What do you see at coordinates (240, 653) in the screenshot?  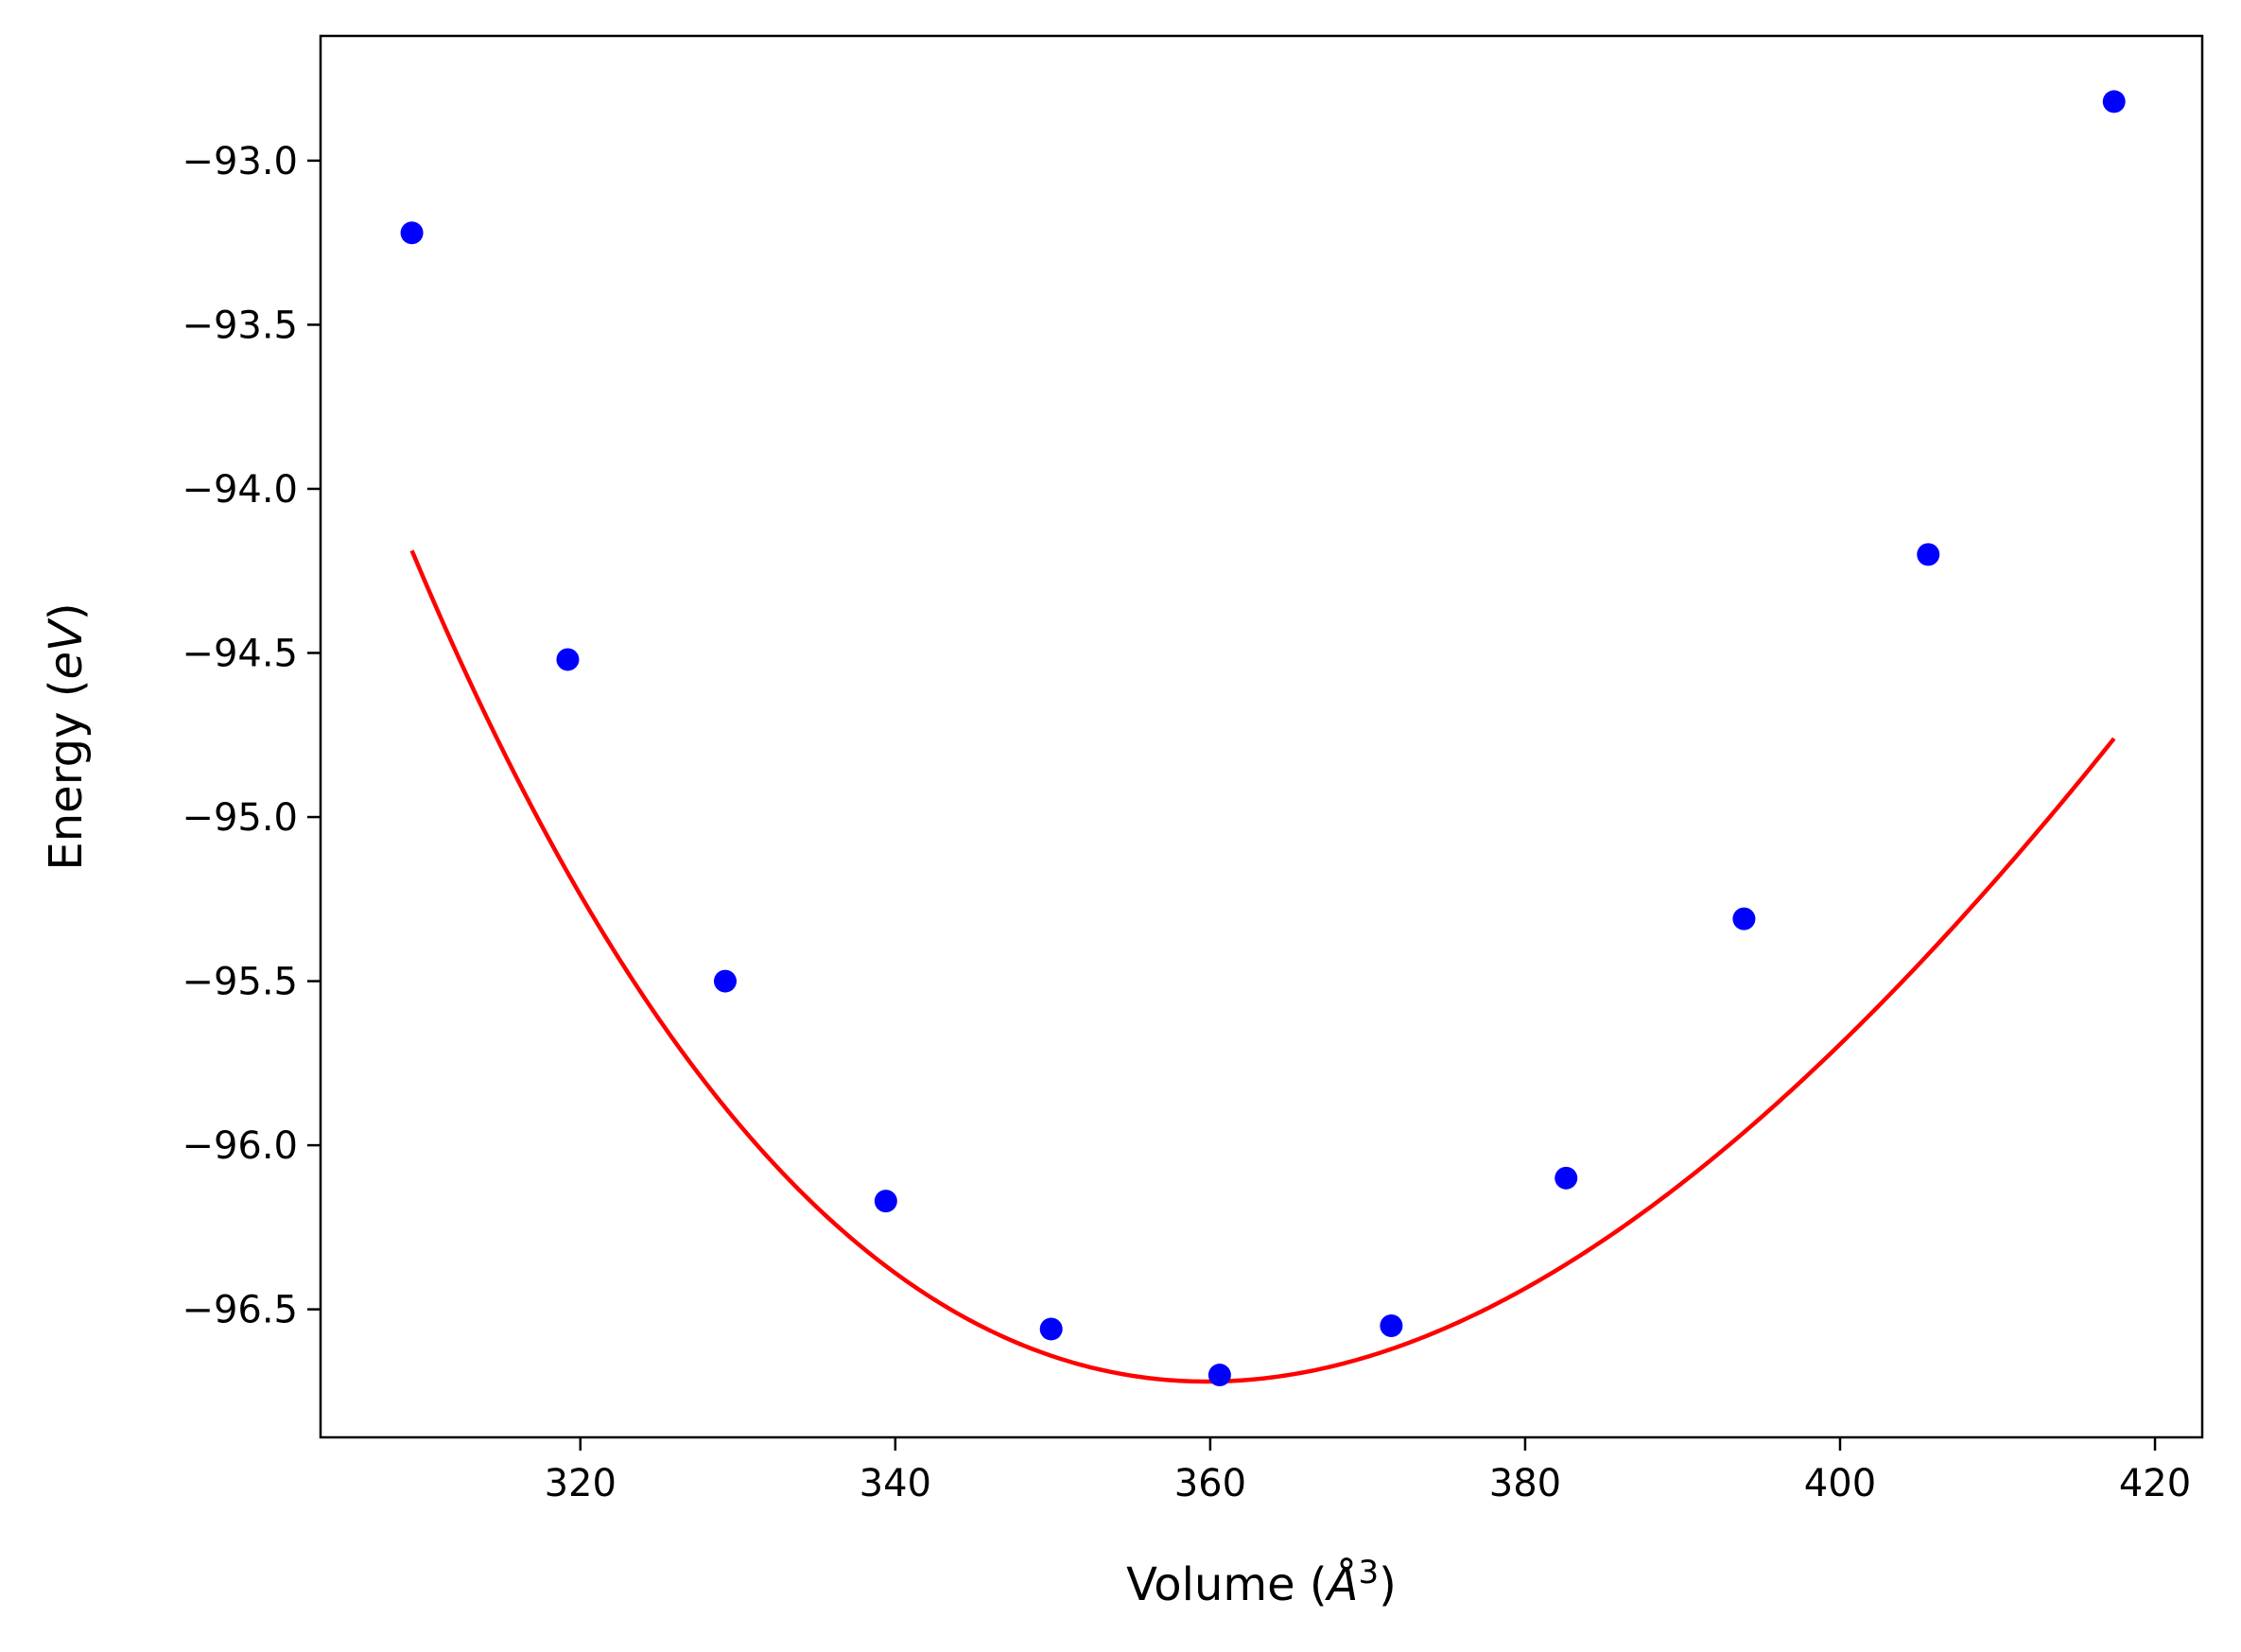 I see `y-tick-label: −94.5` at bounding box center [240, 653].